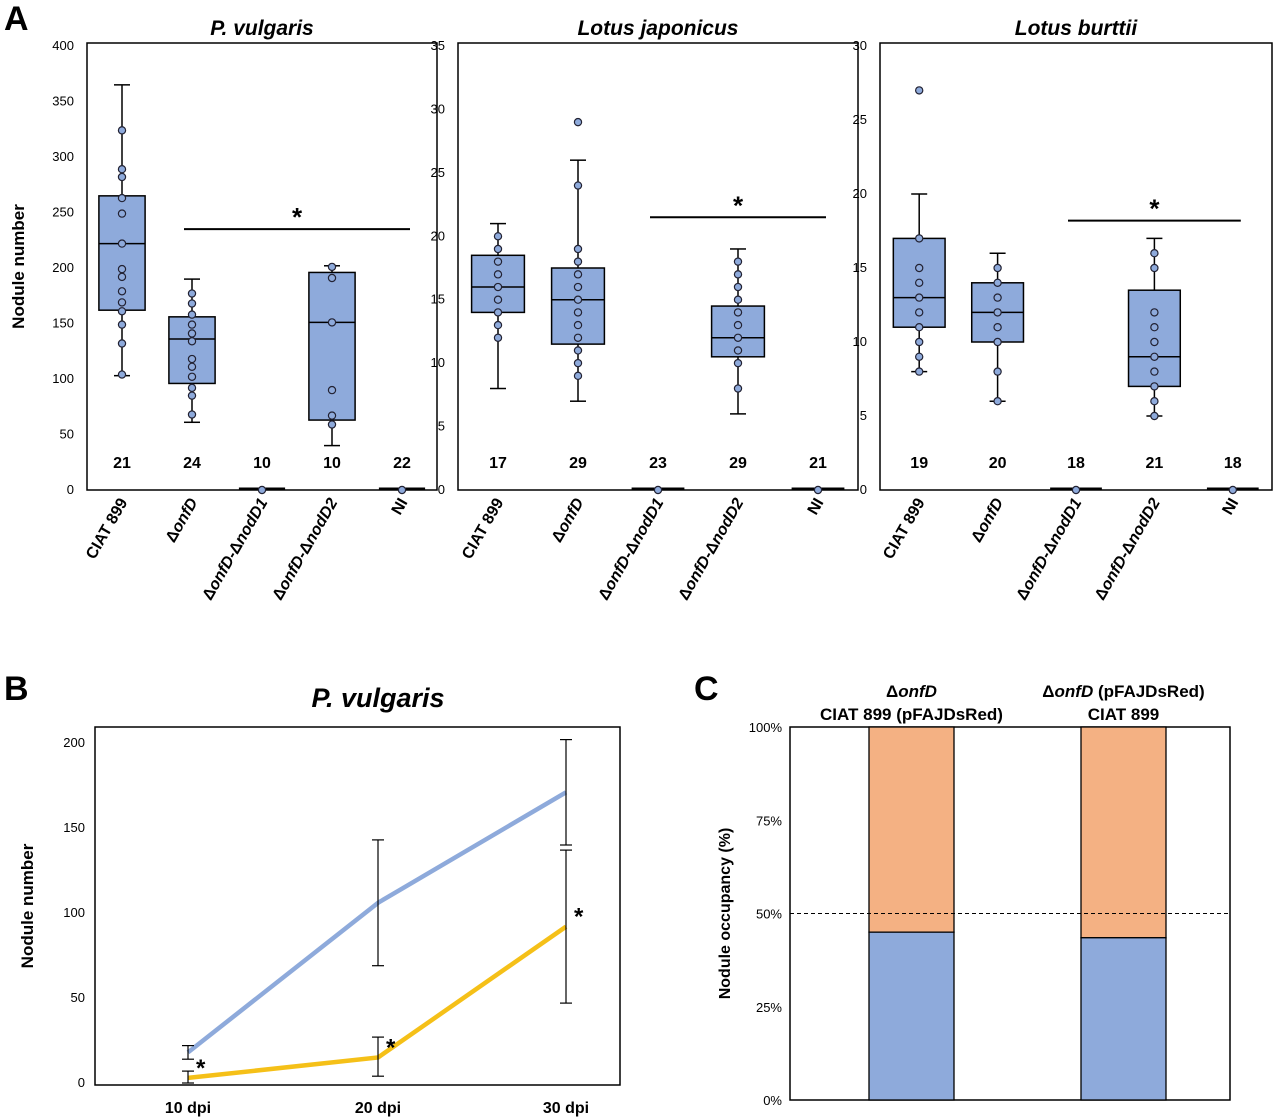  I want to click on y-tick-label: 0%, so click(772, 1100).